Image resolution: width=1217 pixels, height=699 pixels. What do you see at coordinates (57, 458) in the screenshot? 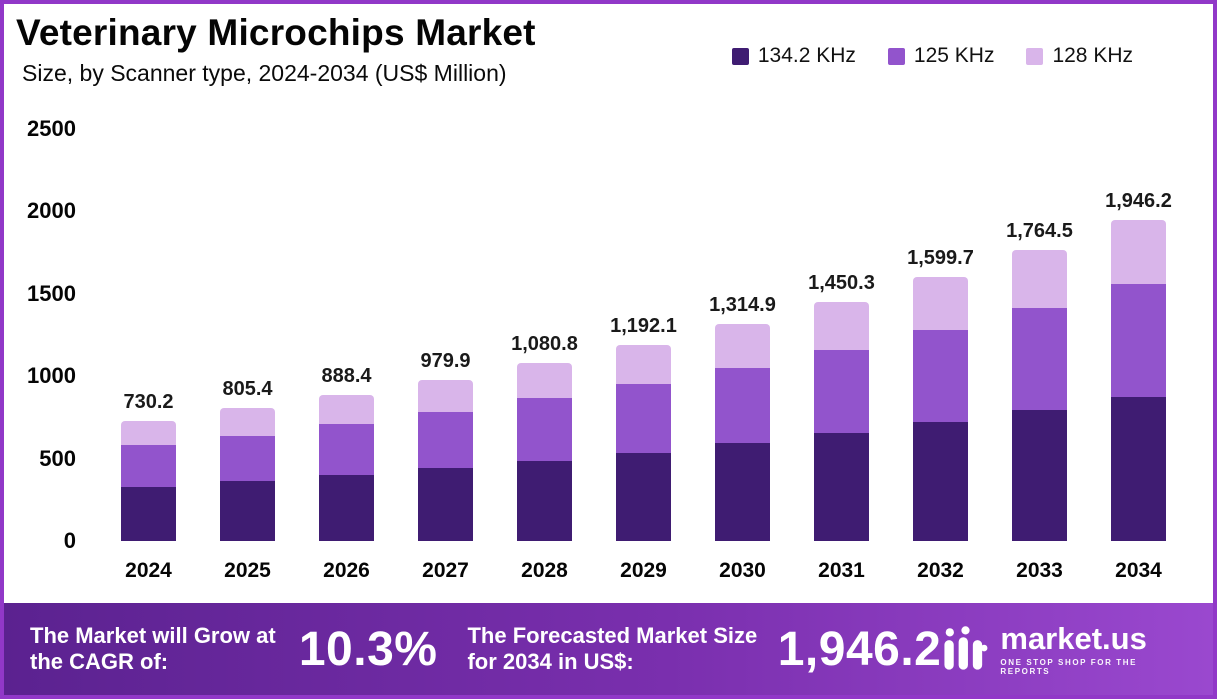
I see `y-axis-tick: 500` at bounding box center [57, 458].